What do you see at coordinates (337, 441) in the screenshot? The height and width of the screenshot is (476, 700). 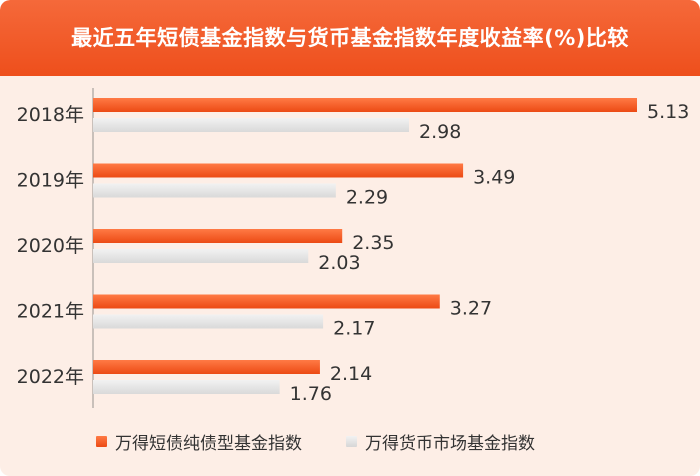 I see `legend: 万得短债纯债型基金指数 万得货币市场基金指数` at bounding box center [337, 441].